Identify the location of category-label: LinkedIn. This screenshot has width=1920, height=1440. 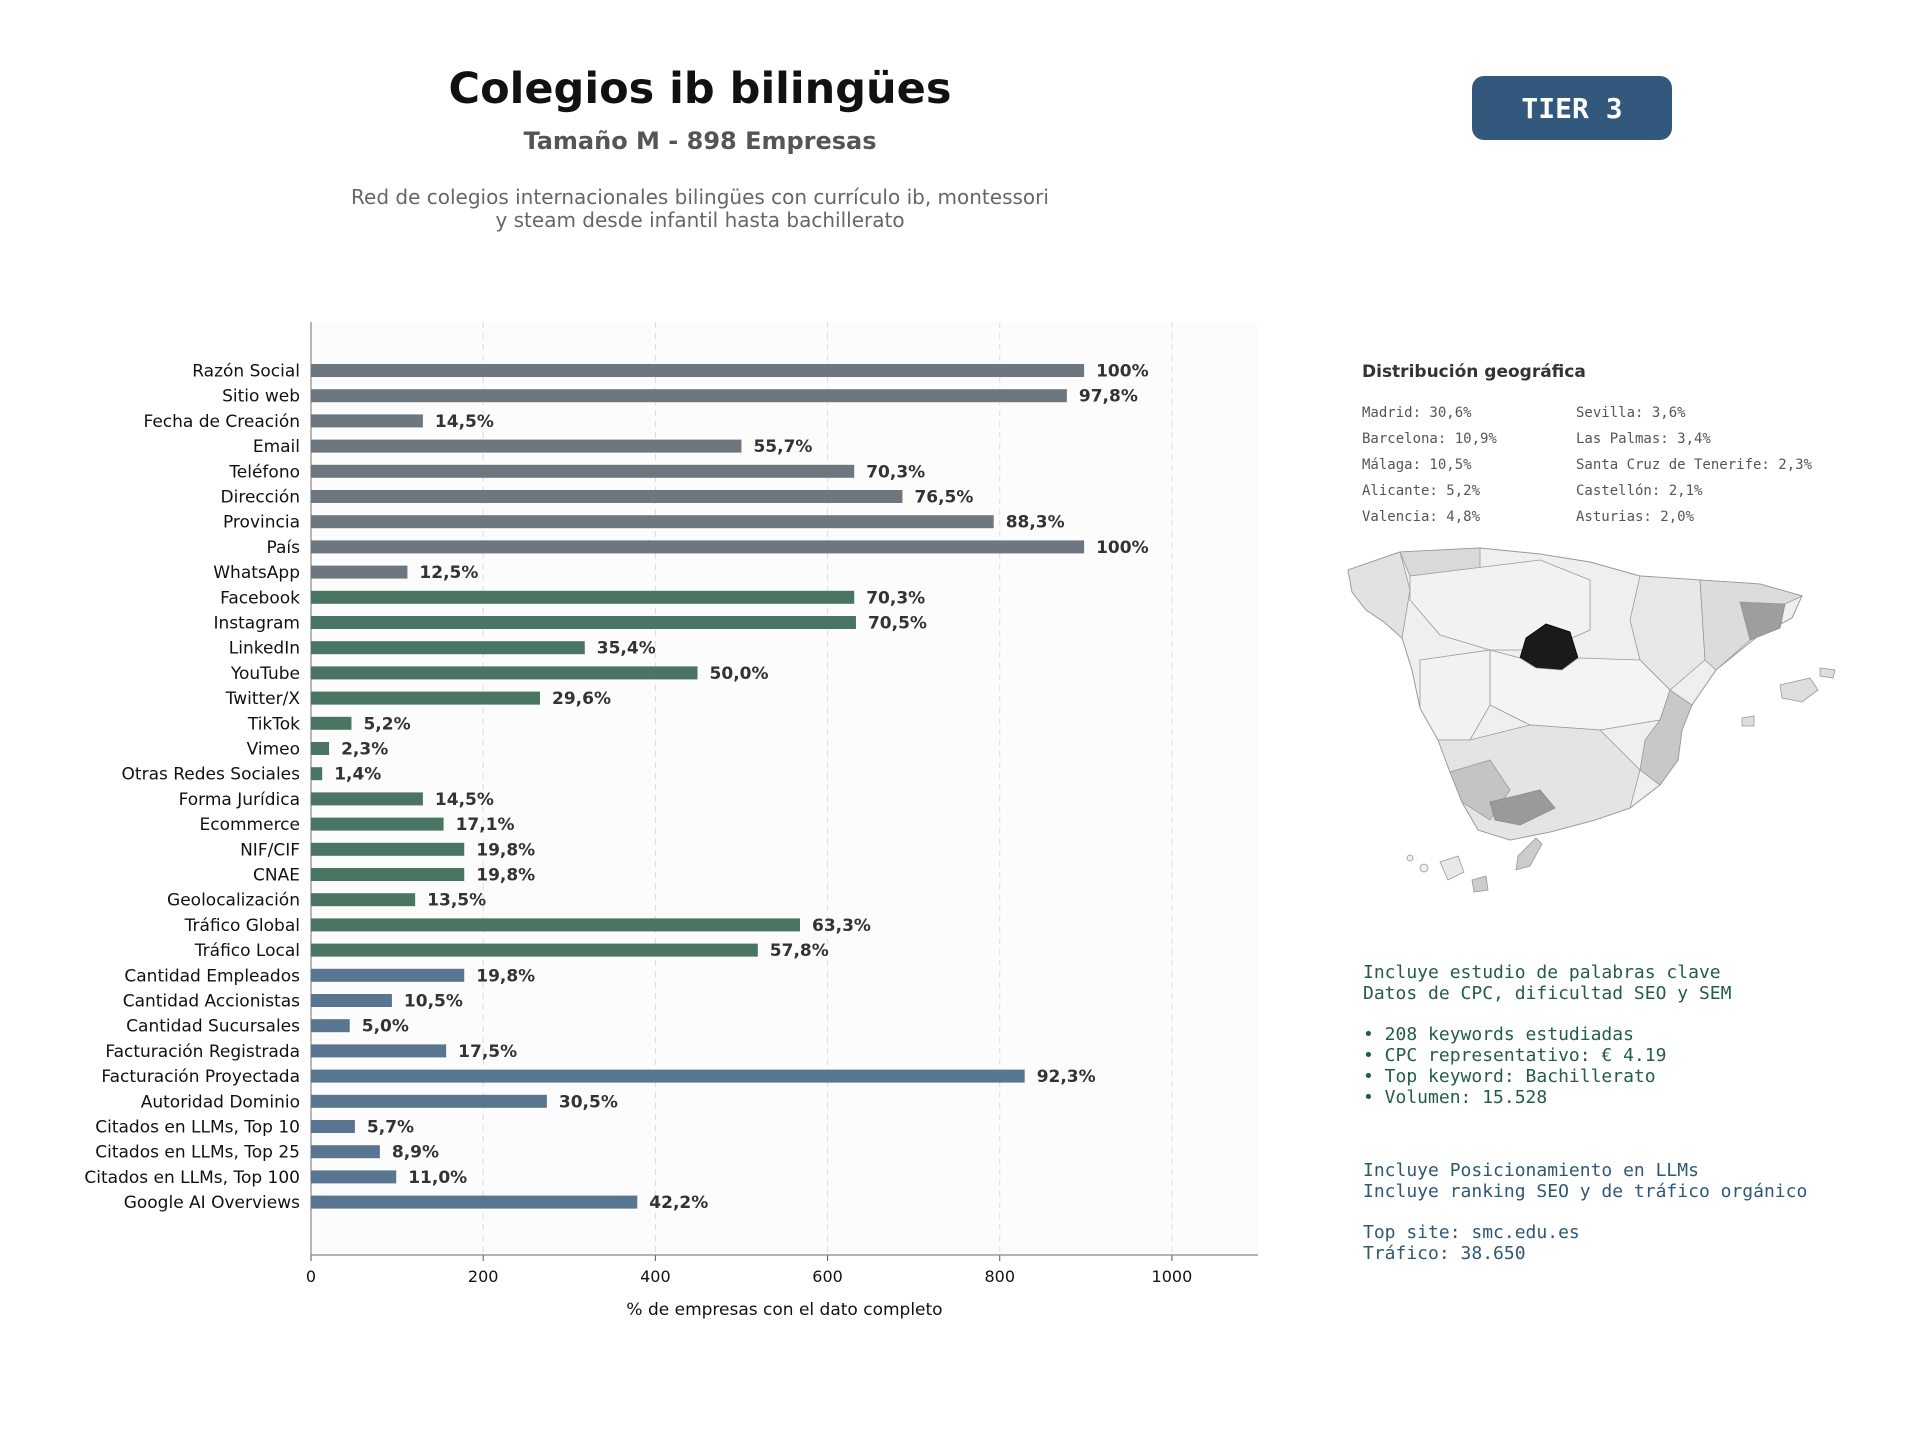
(264, 649).